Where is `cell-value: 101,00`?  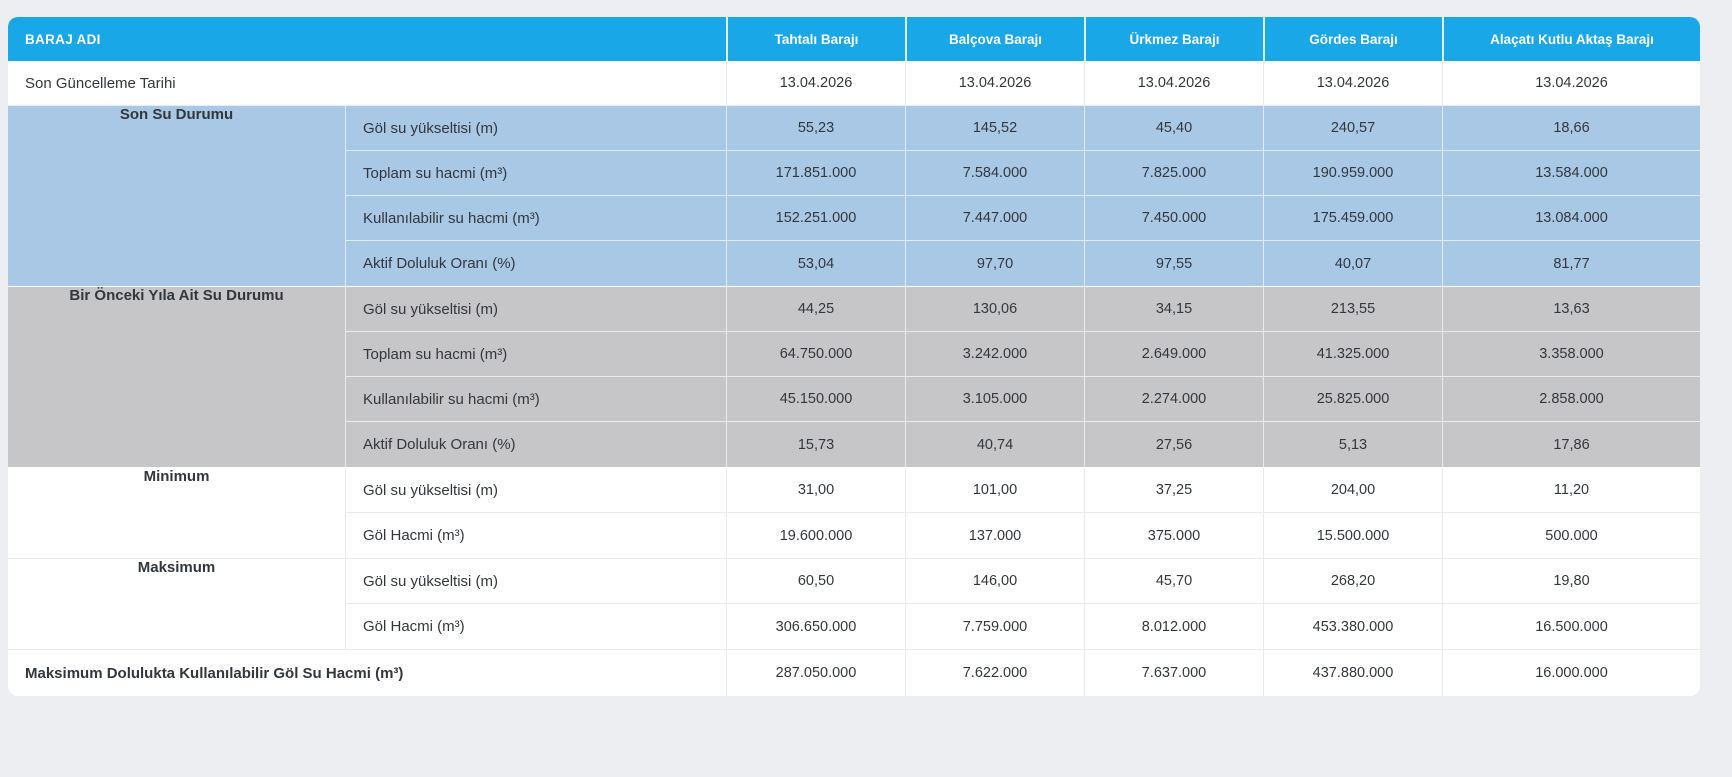 cell-value: 101,00 is located at coordinates (994, 490).